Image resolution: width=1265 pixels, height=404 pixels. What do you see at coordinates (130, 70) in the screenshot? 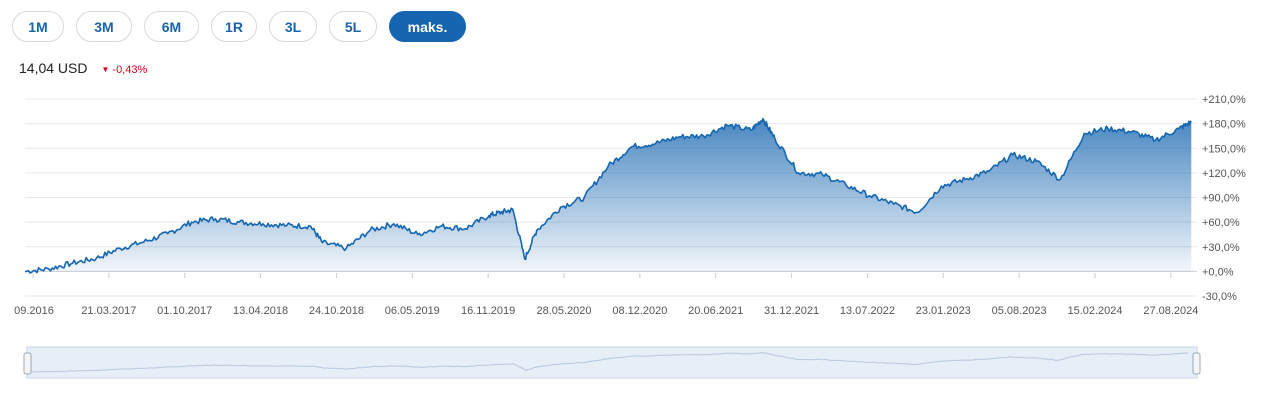
I see `price-change-value: -0,43%` at bounding box center [130, 70].